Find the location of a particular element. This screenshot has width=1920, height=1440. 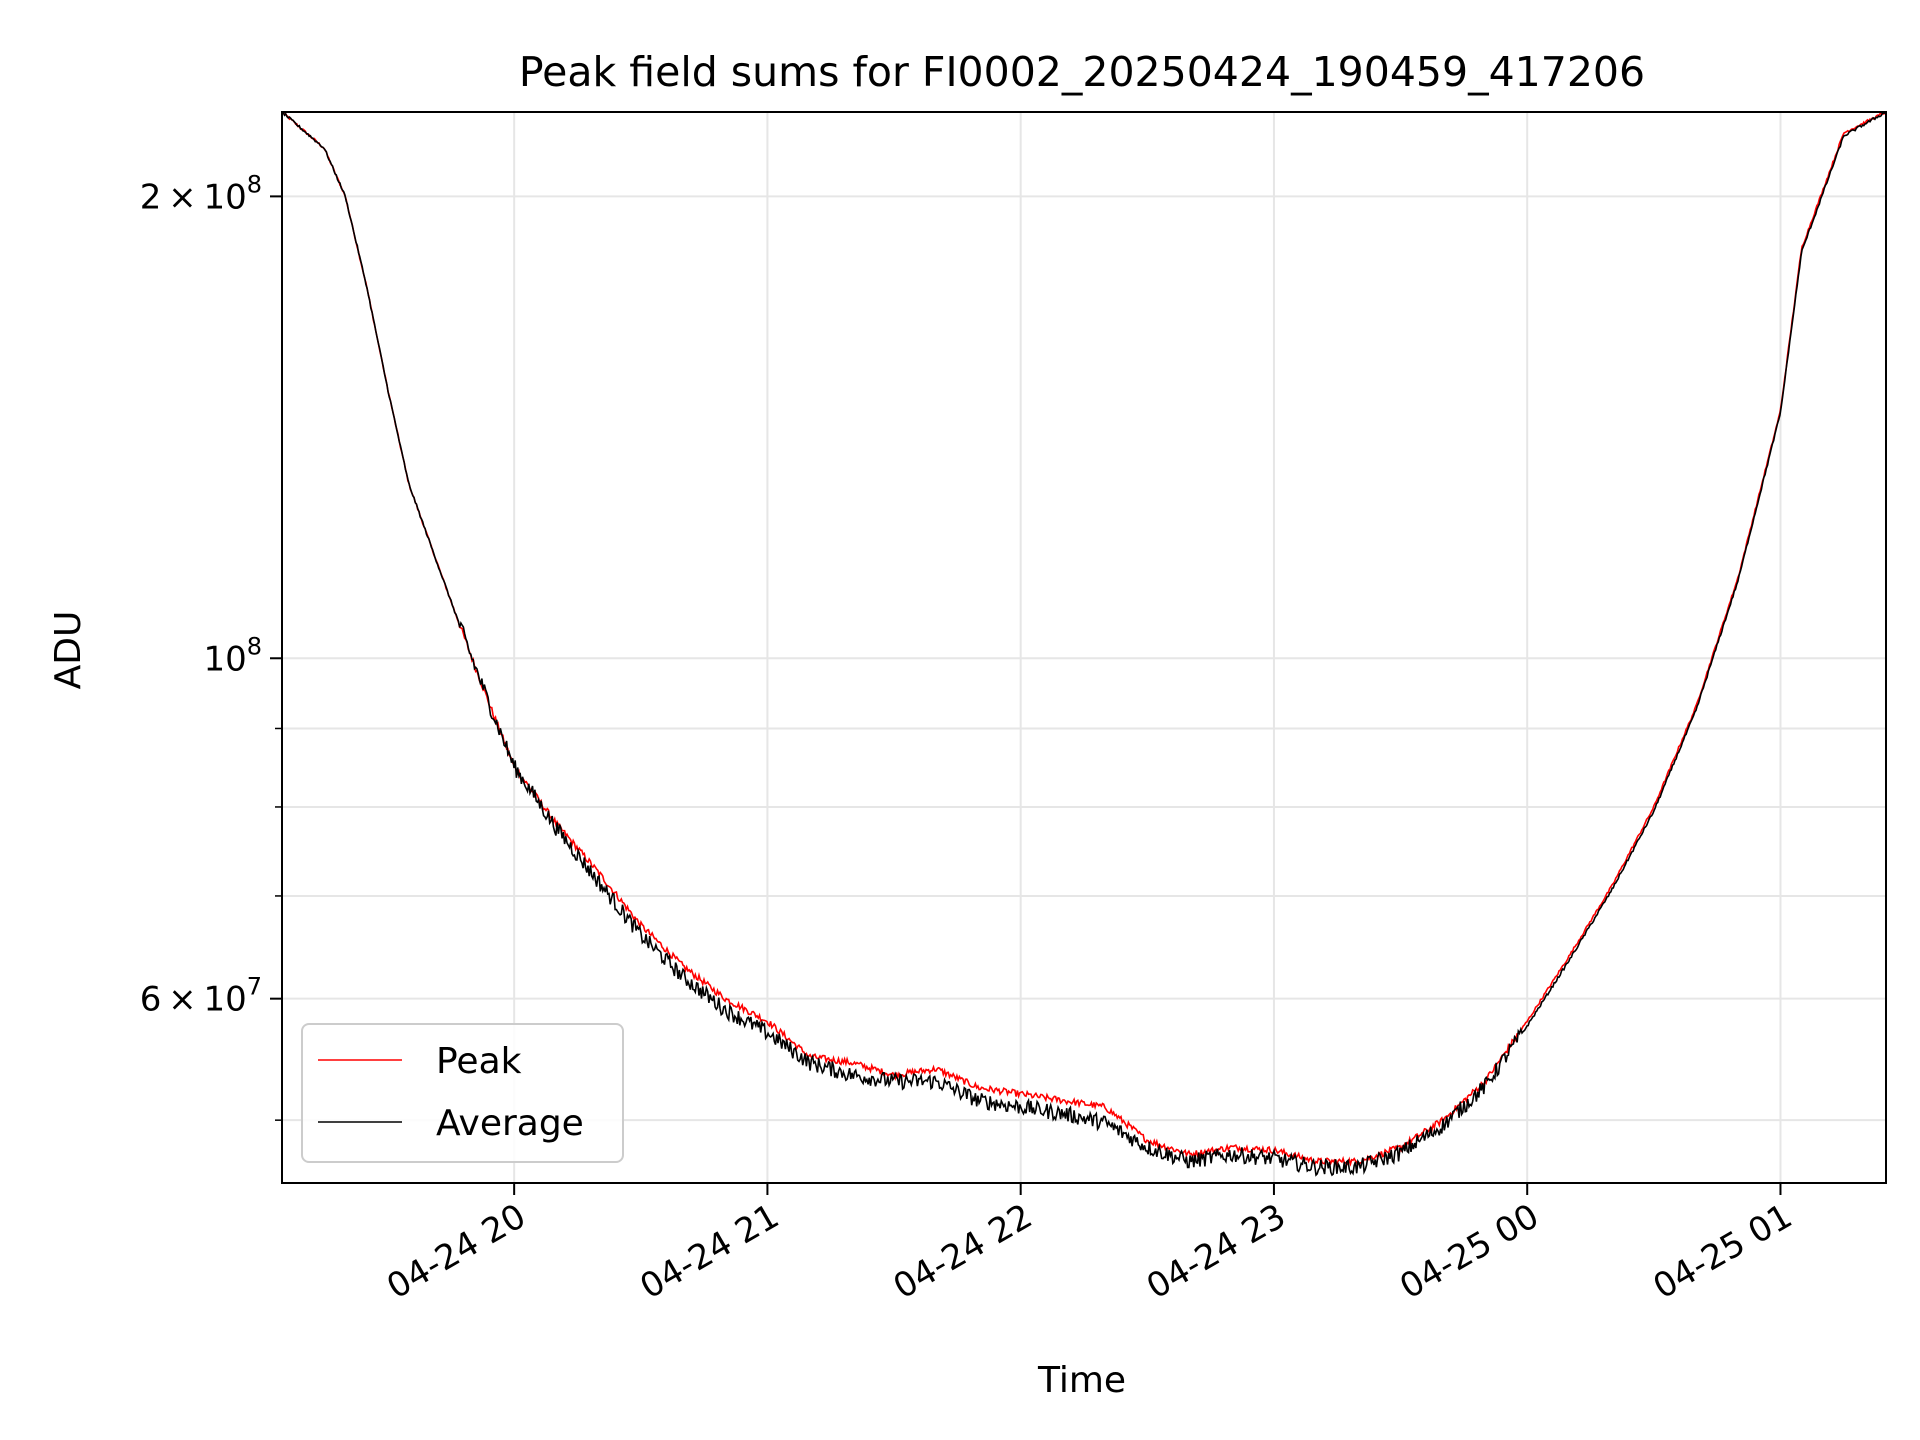

y-tick-label: 6 × 10⁷ is located at coordinates (201, 996).